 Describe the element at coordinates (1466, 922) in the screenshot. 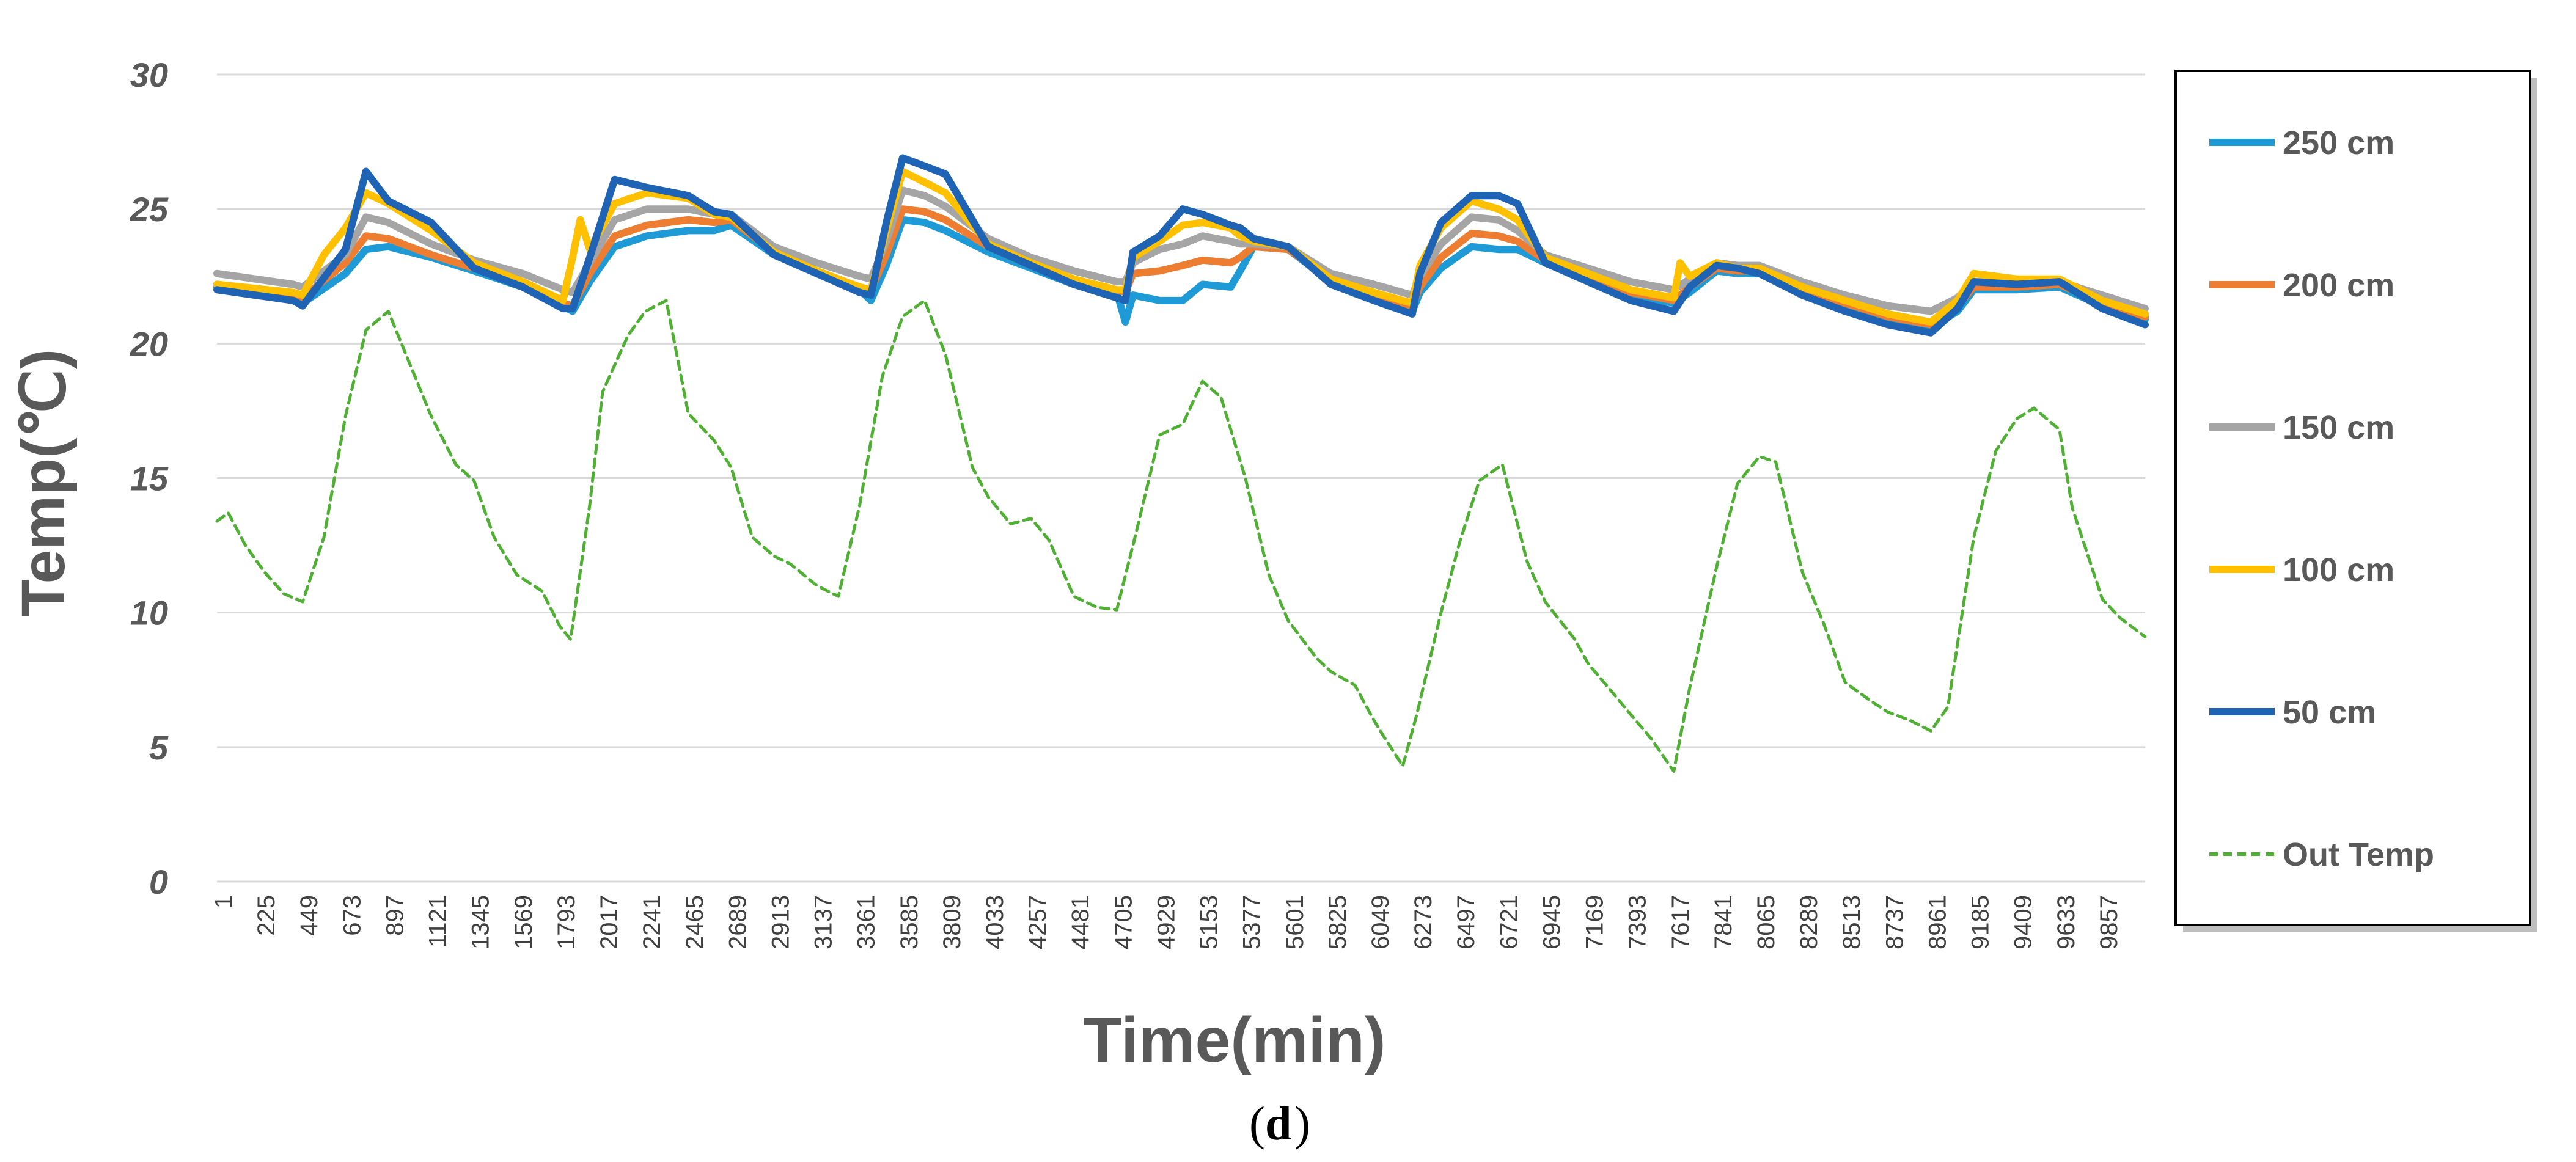

I see `x-tick-label-29: 6497` at that location.